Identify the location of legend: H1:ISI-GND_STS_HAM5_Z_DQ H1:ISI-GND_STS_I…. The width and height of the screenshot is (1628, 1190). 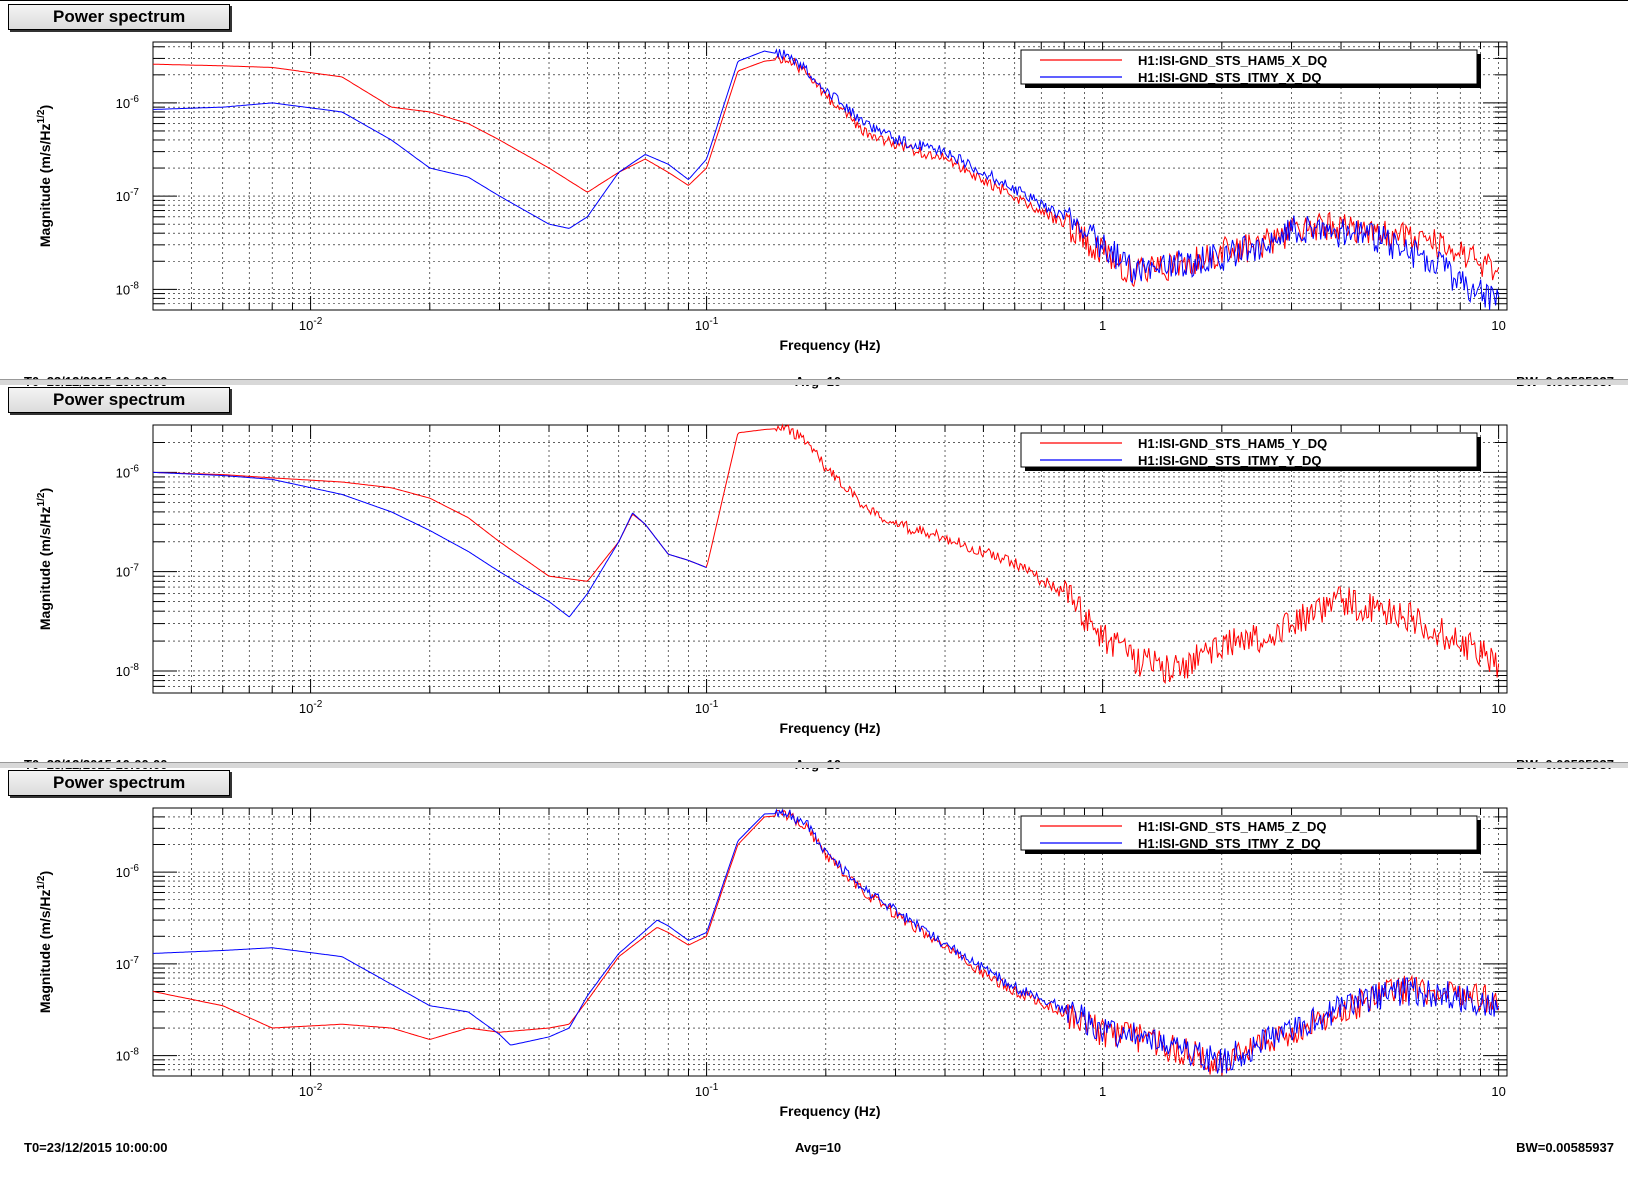
(1250, 834).